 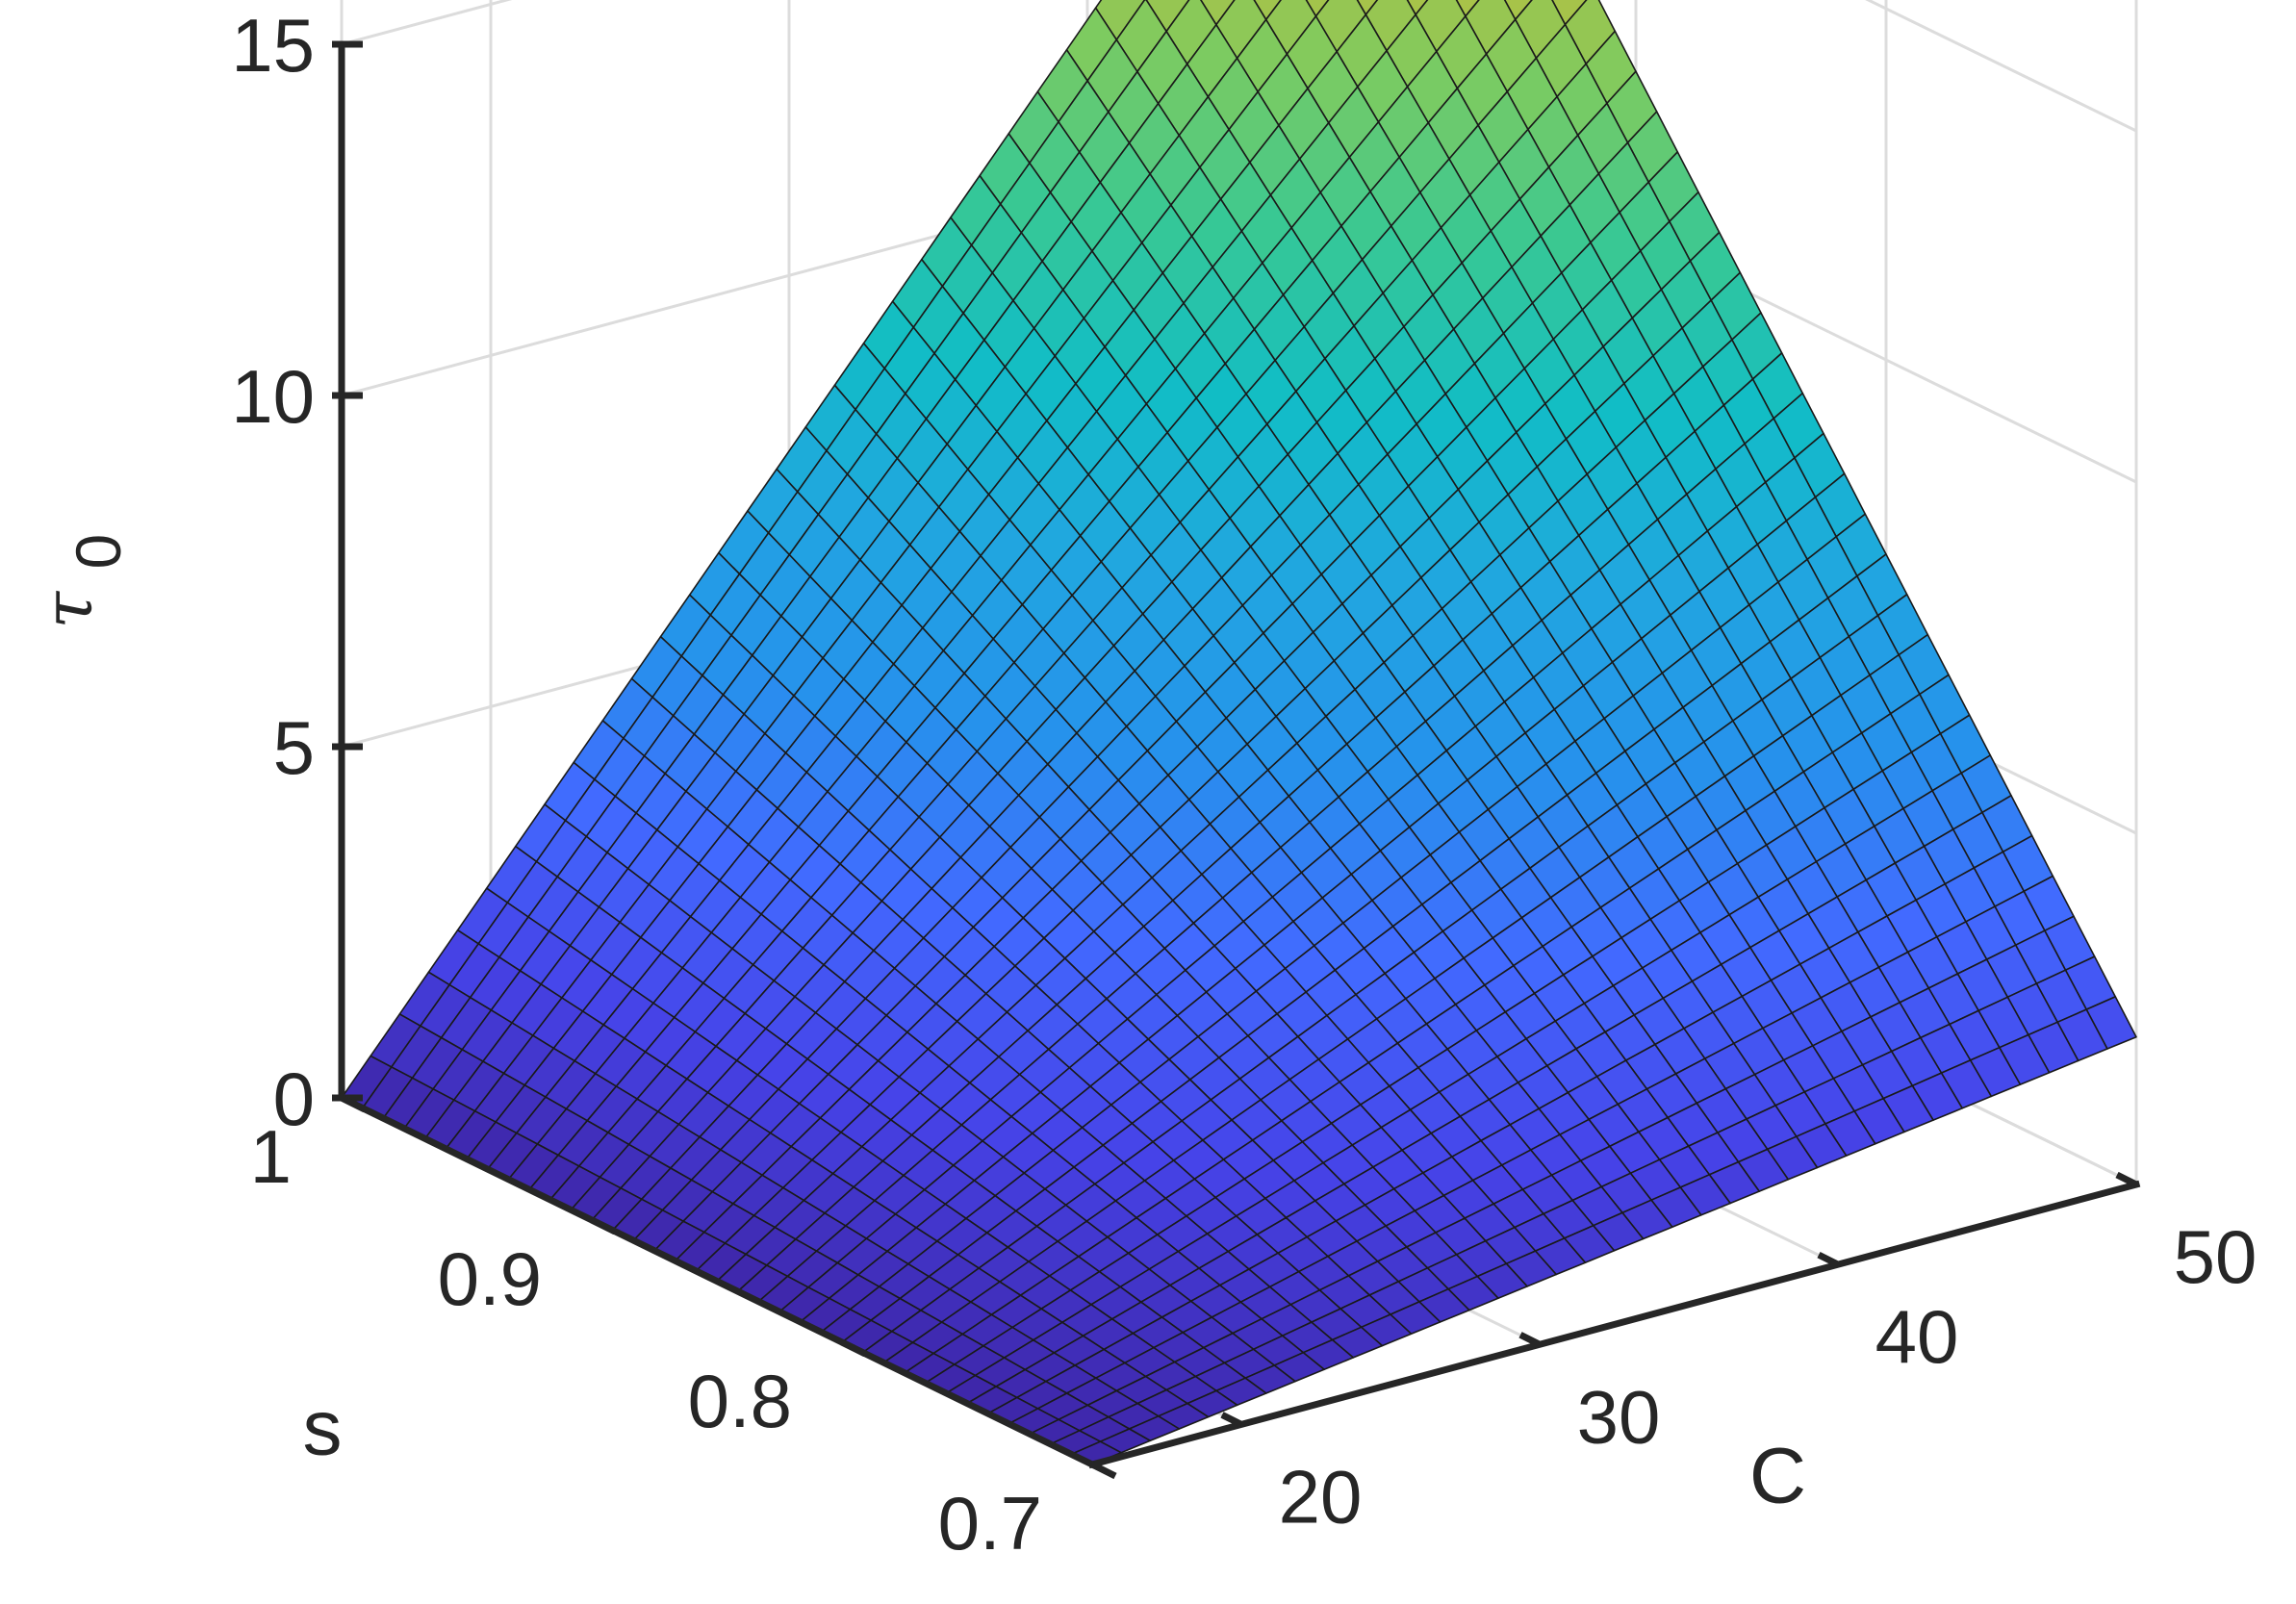 I want to click on c-tick-label: 20, so click(x=1321, y=1496).